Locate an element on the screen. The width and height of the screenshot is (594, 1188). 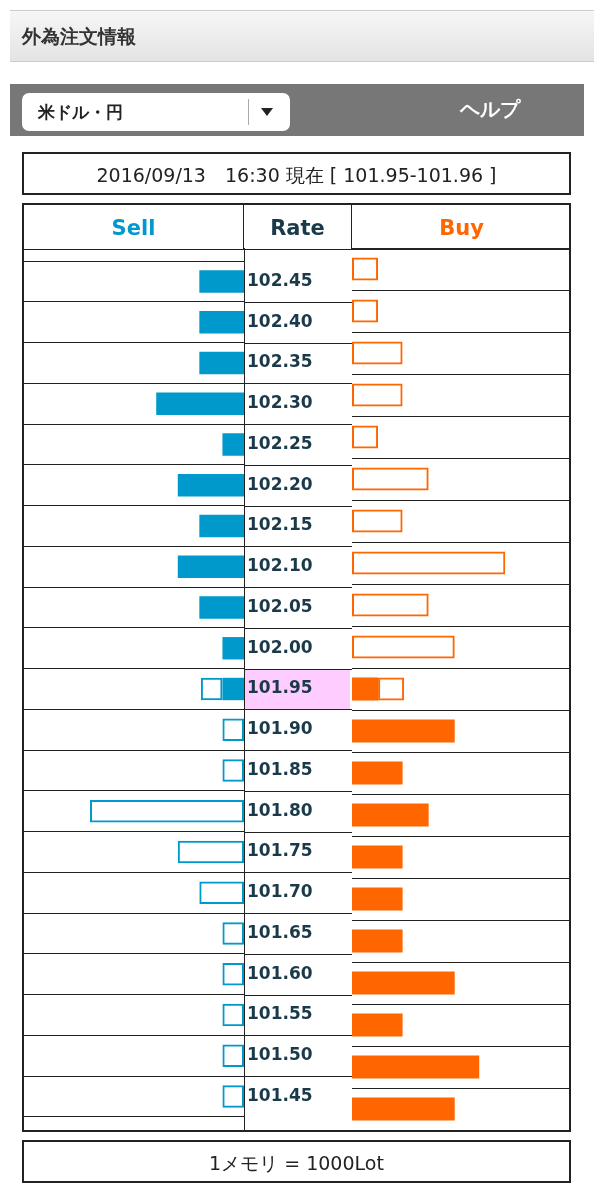
y-tick-label: 101.45 is located at coordinates (280, 1094).